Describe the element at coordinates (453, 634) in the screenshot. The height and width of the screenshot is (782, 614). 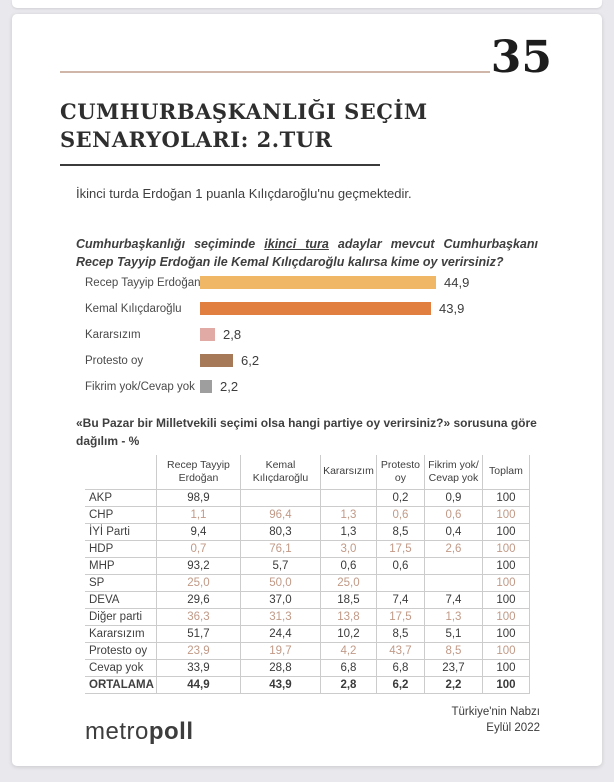
I see `table-cell: 5,1` at that location.